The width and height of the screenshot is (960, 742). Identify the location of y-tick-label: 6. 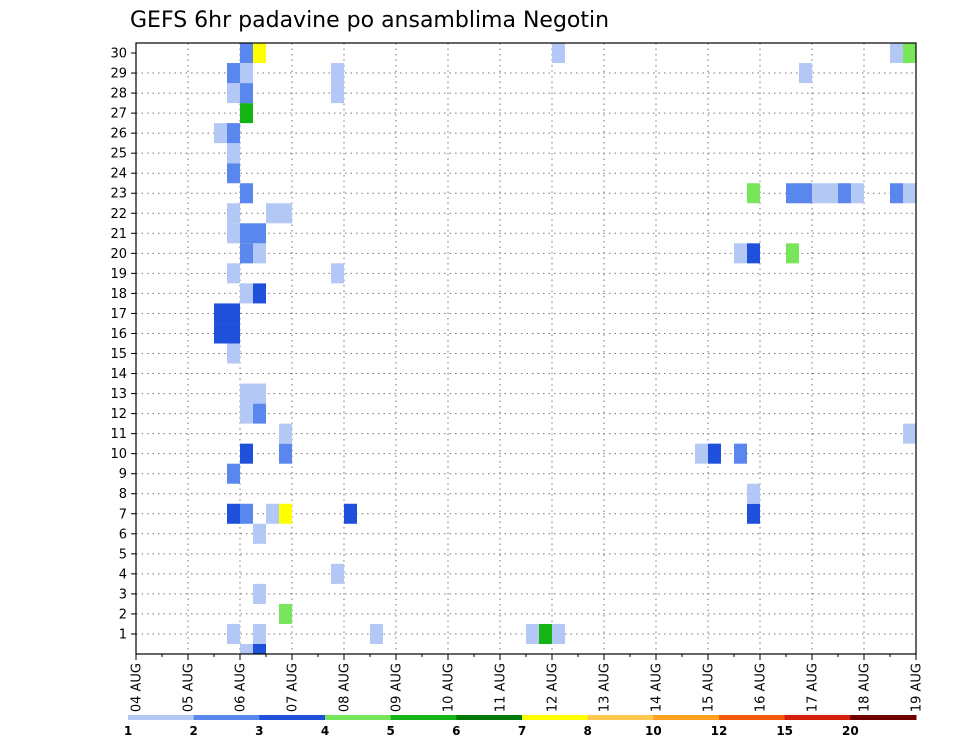
(123, 534).